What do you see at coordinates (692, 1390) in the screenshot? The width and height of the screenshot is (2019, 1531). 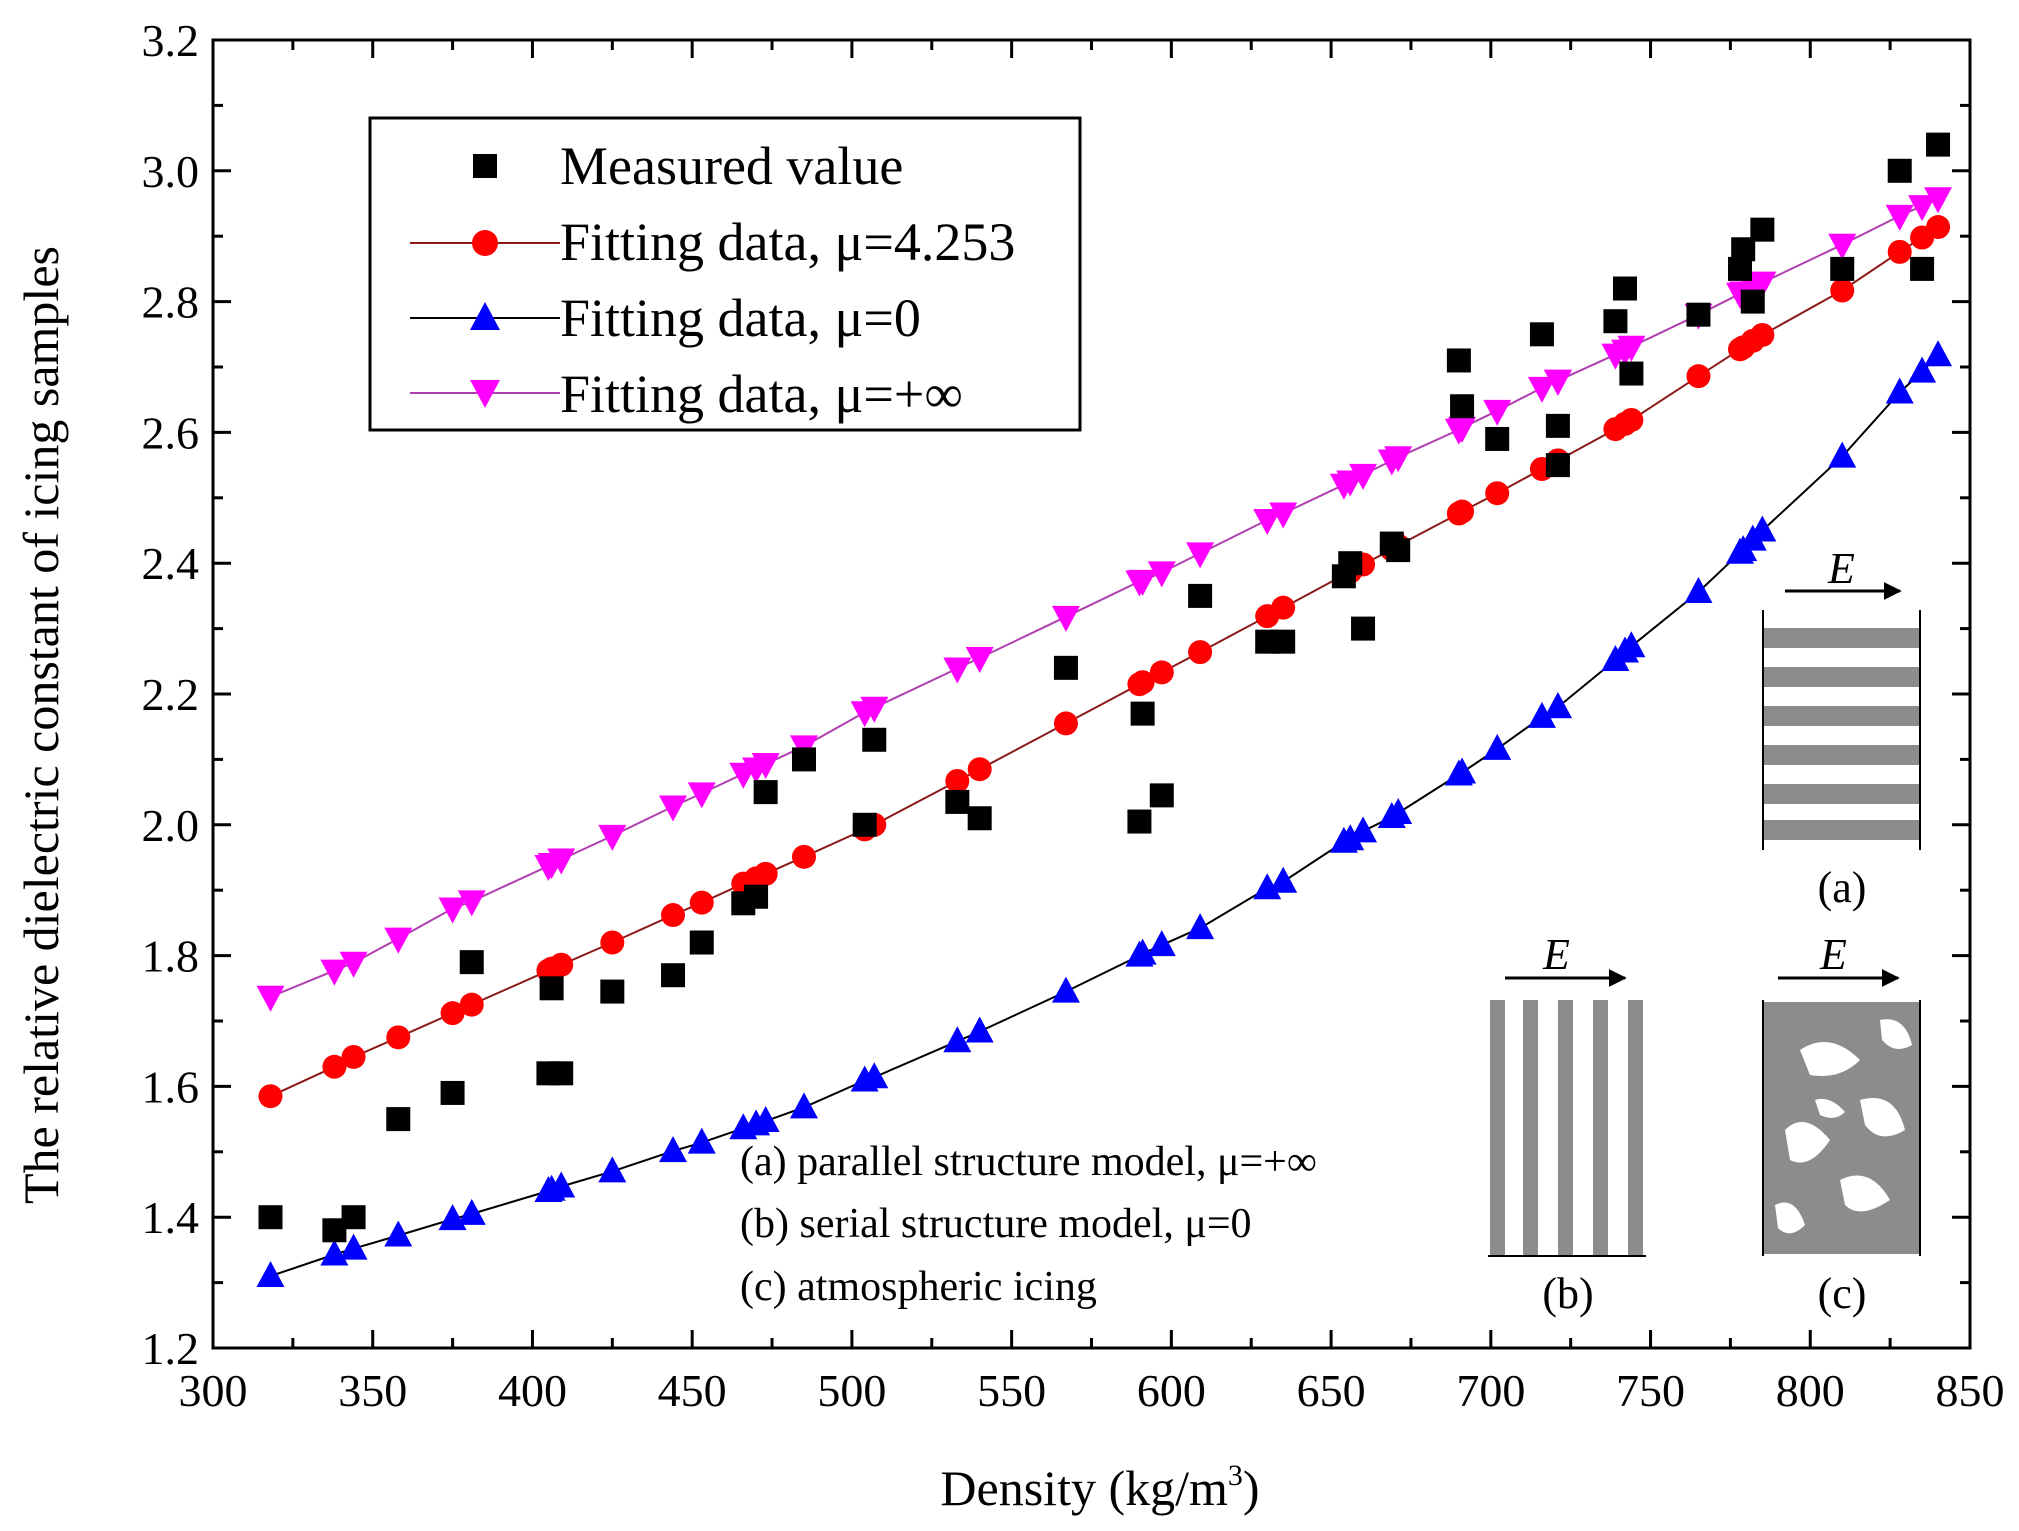 I see `x-tick-label: 450` at bounding box center [692, 1390].